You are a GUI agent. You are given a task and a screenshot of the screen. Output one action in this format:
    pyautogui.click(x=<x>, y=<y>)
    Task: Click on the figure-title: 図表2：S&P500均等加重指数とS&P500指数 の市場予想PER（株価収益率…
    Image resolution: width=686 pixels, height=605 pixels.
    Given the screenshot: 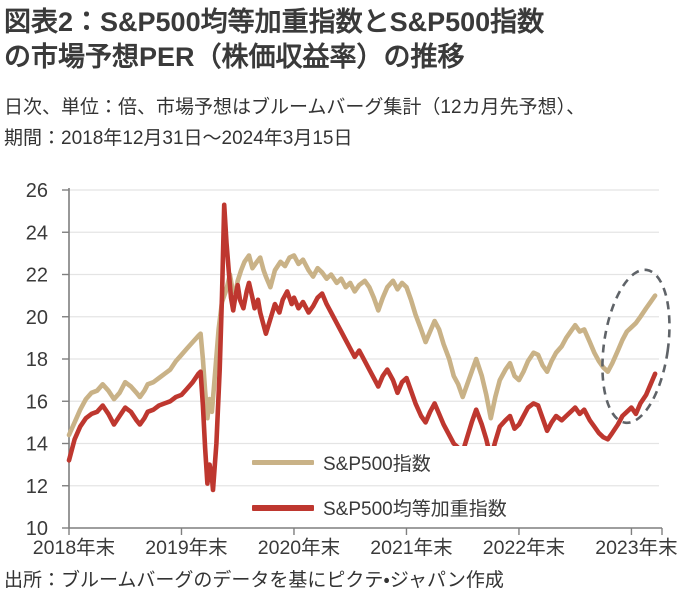 What is the action you would take?
    pyautogui.click(x=344, y=40)
    